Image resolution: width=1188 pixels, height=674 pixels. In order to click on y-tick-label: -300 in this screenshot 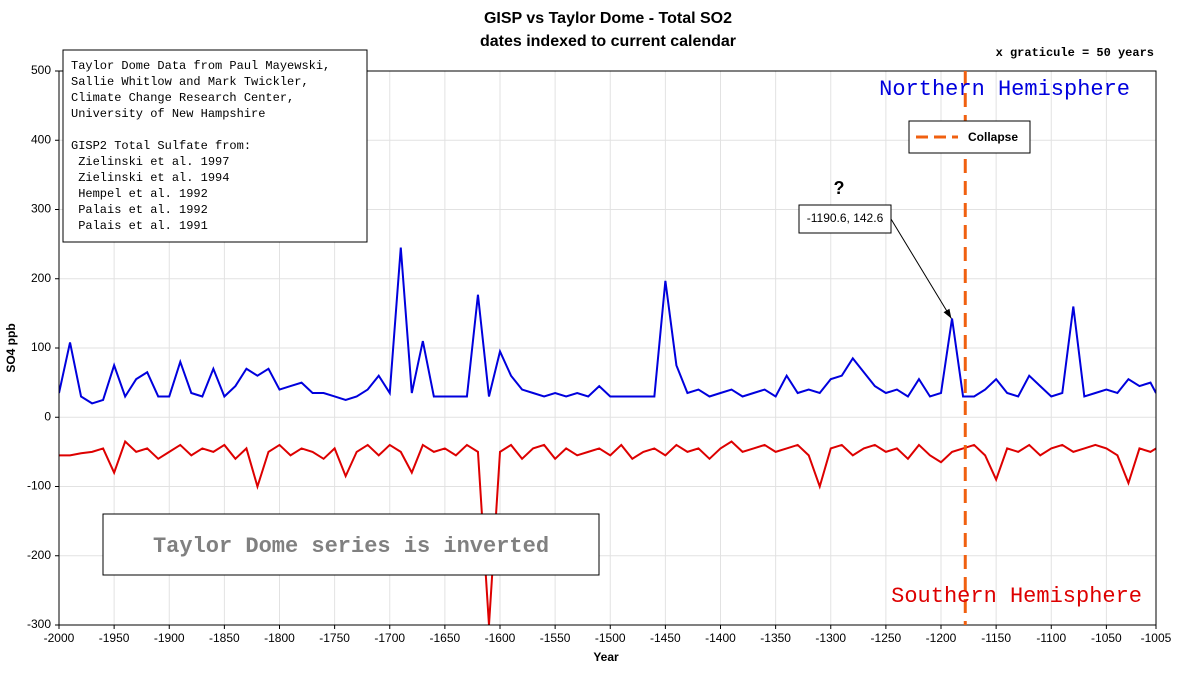, I will do `click(39, 624)`.